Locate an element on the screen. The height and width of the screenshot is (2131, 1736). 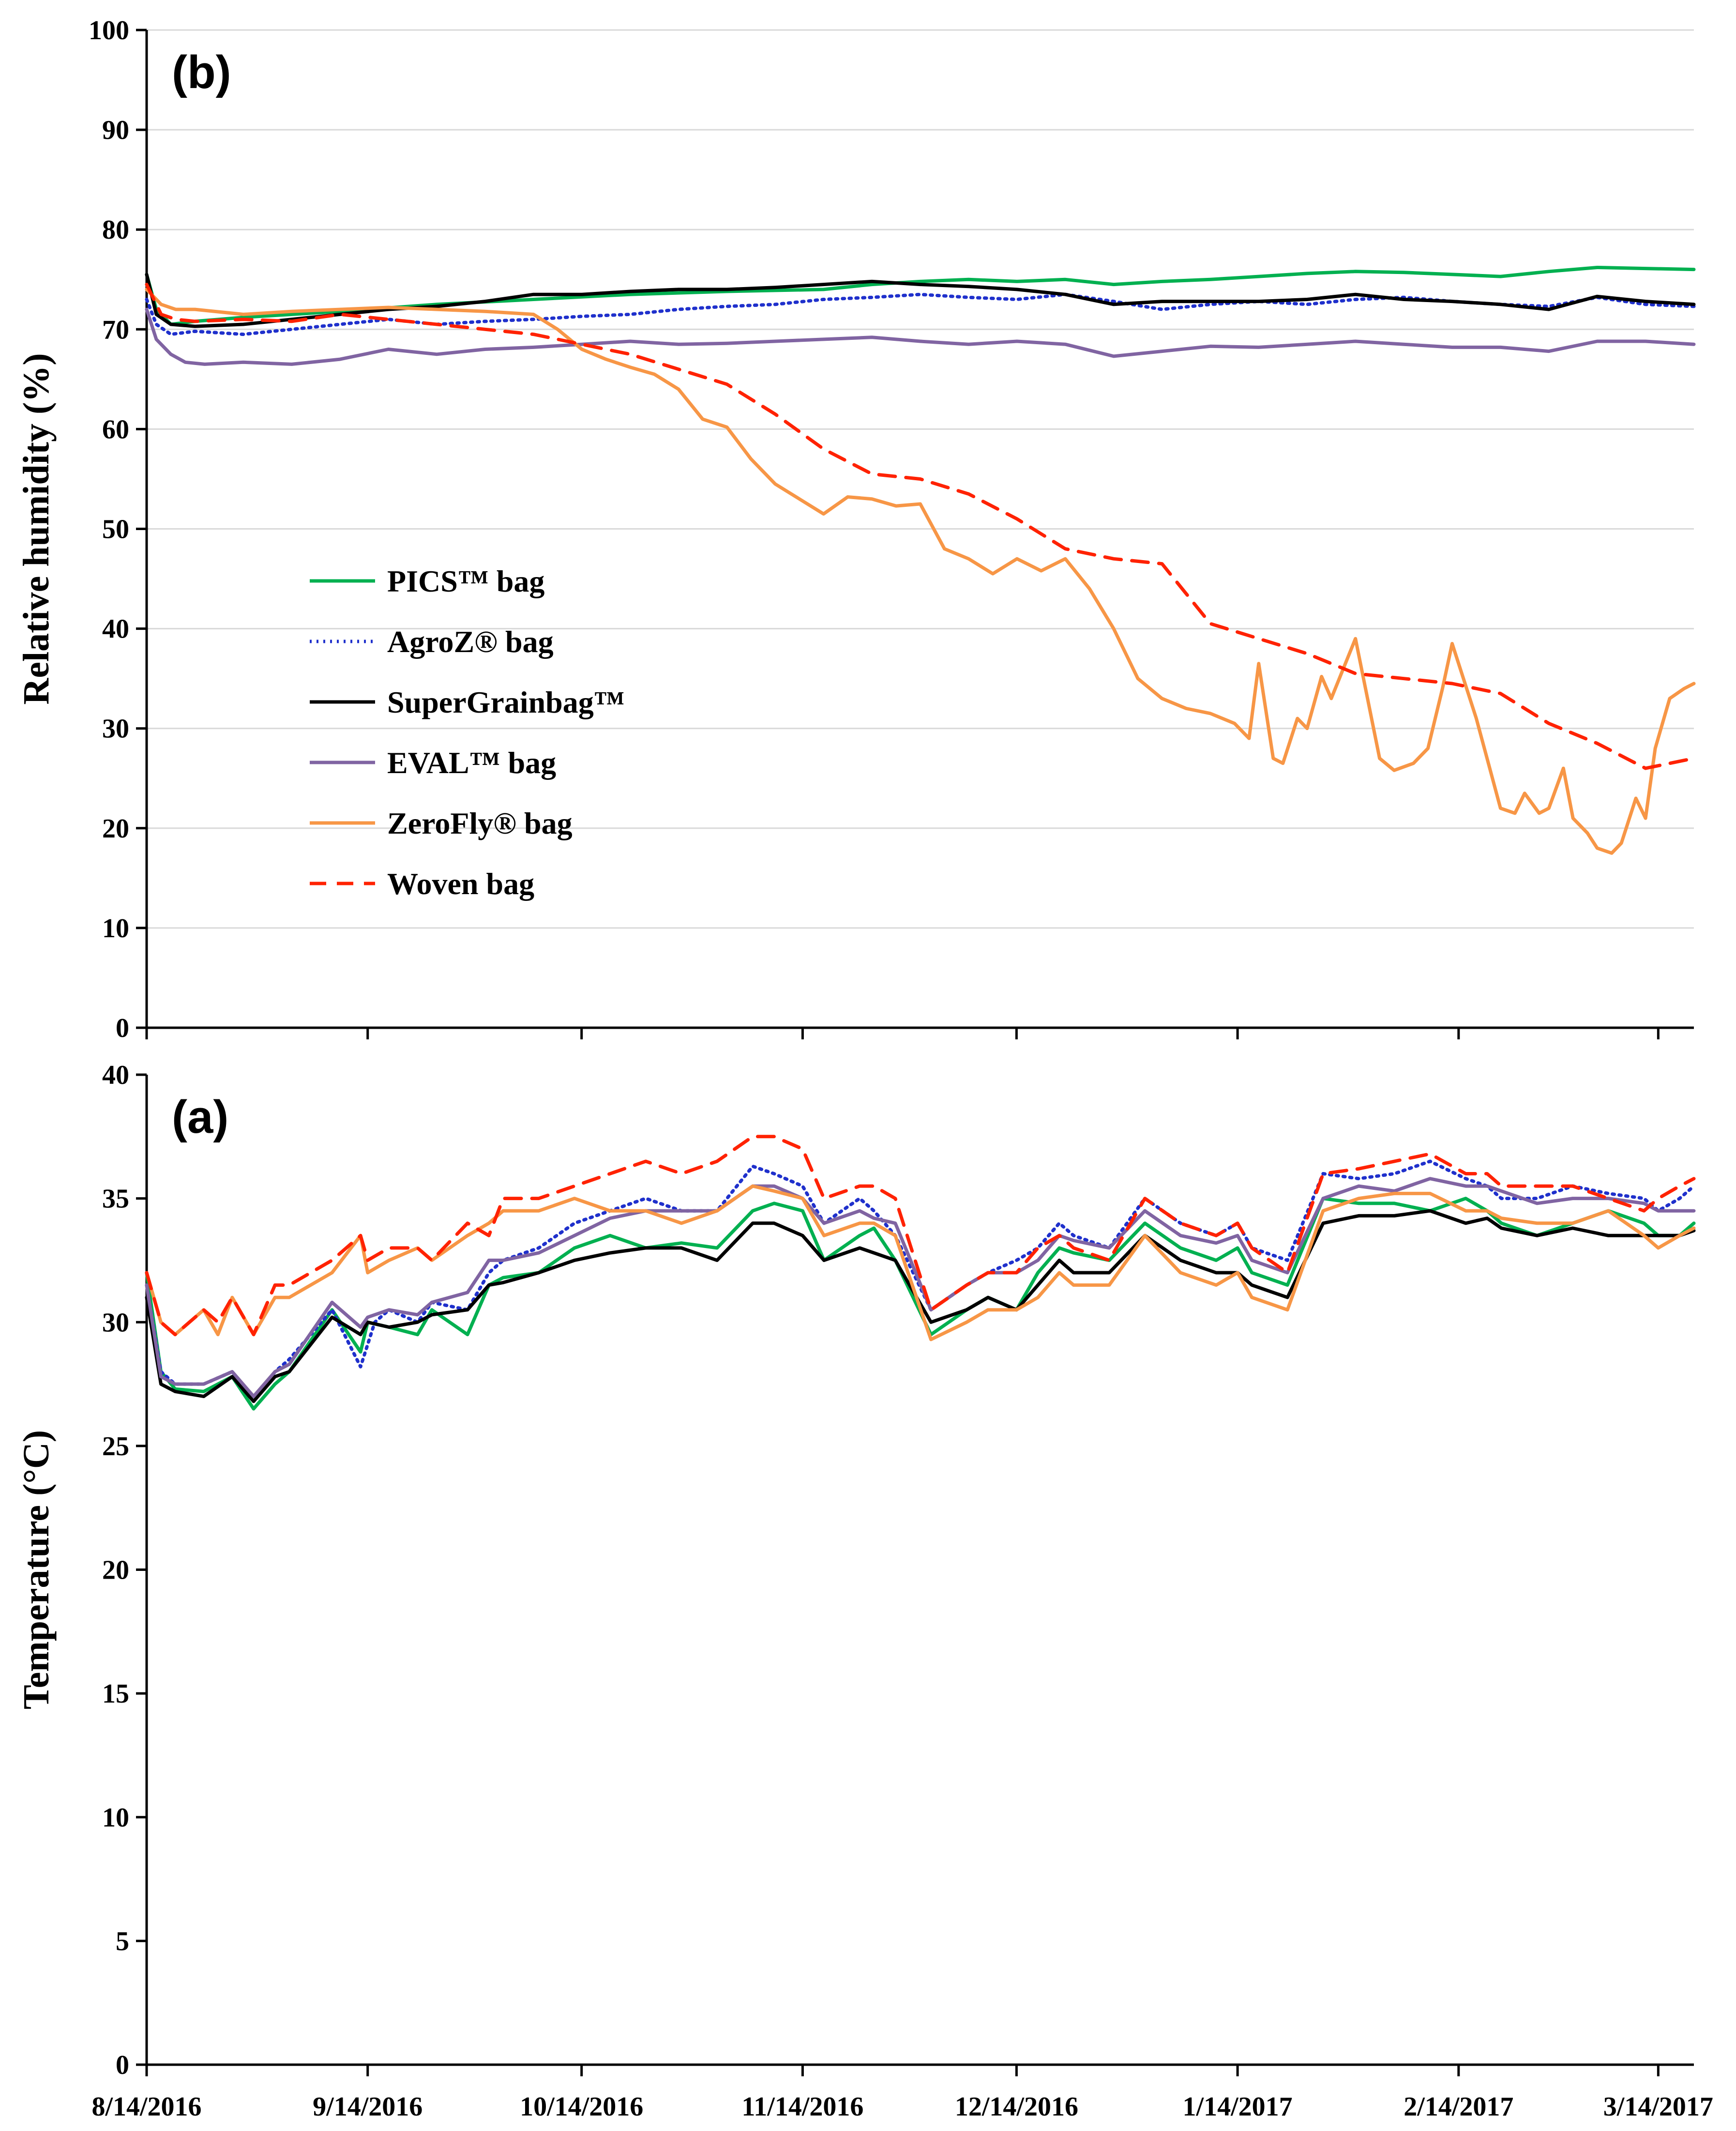
temperature-series-picsbag is located at coordinates (920, 1304).